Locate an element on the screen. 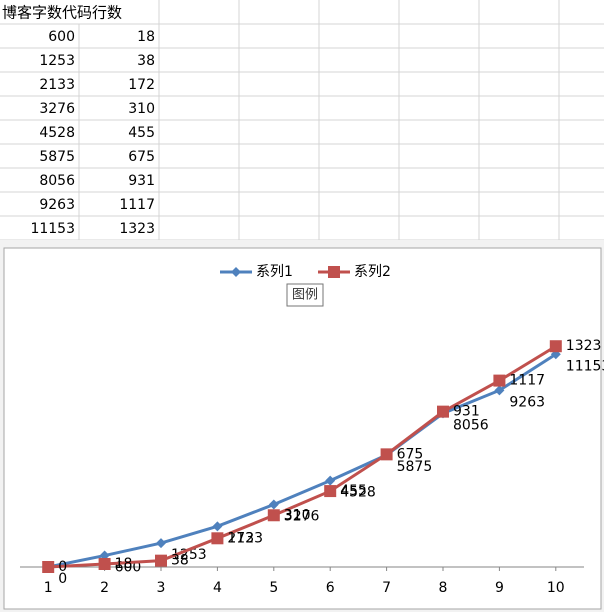 Image resolution: width=604 pixels, height=616 pixels. x-tick-label: 7 is located at coordinates (386, 588).